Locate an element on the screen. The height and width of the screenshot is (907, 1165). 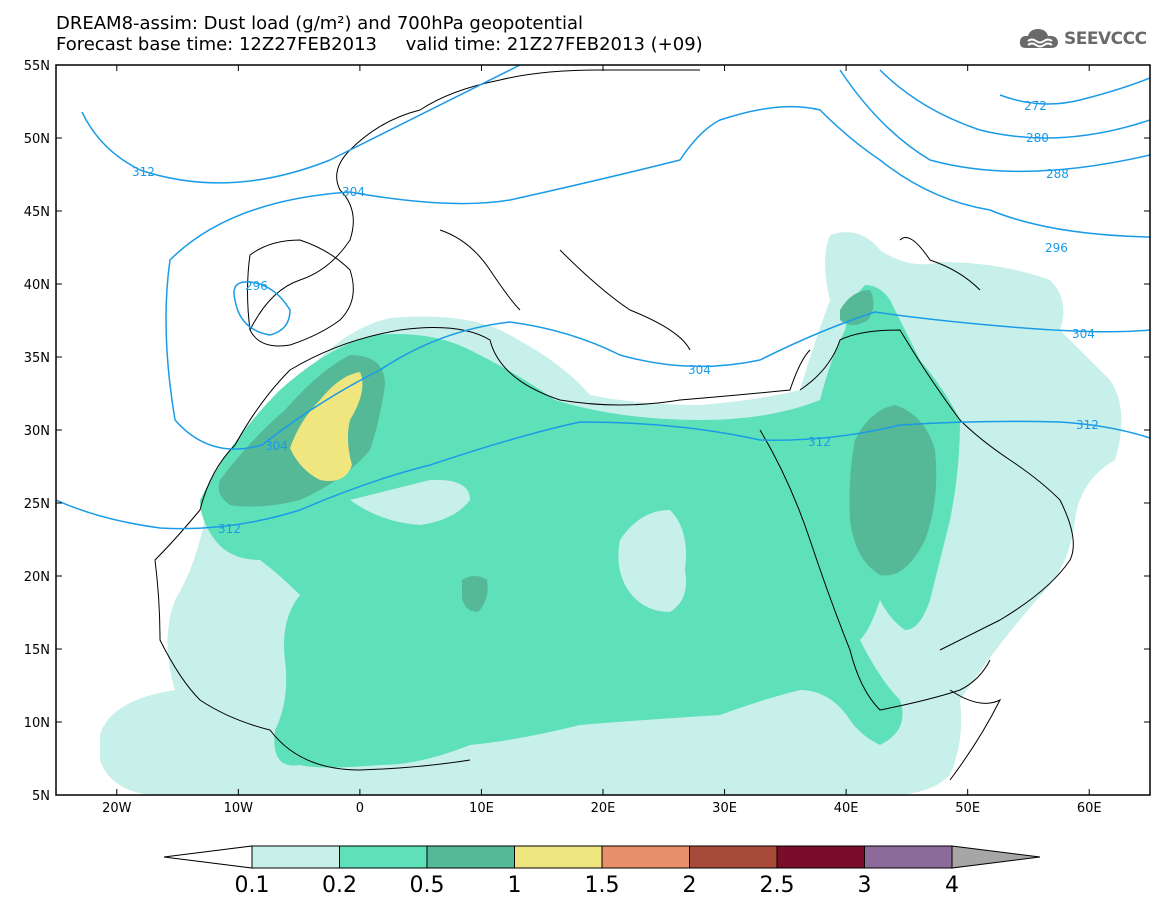
lat-label: 10N is located at coordinates (37, 723).